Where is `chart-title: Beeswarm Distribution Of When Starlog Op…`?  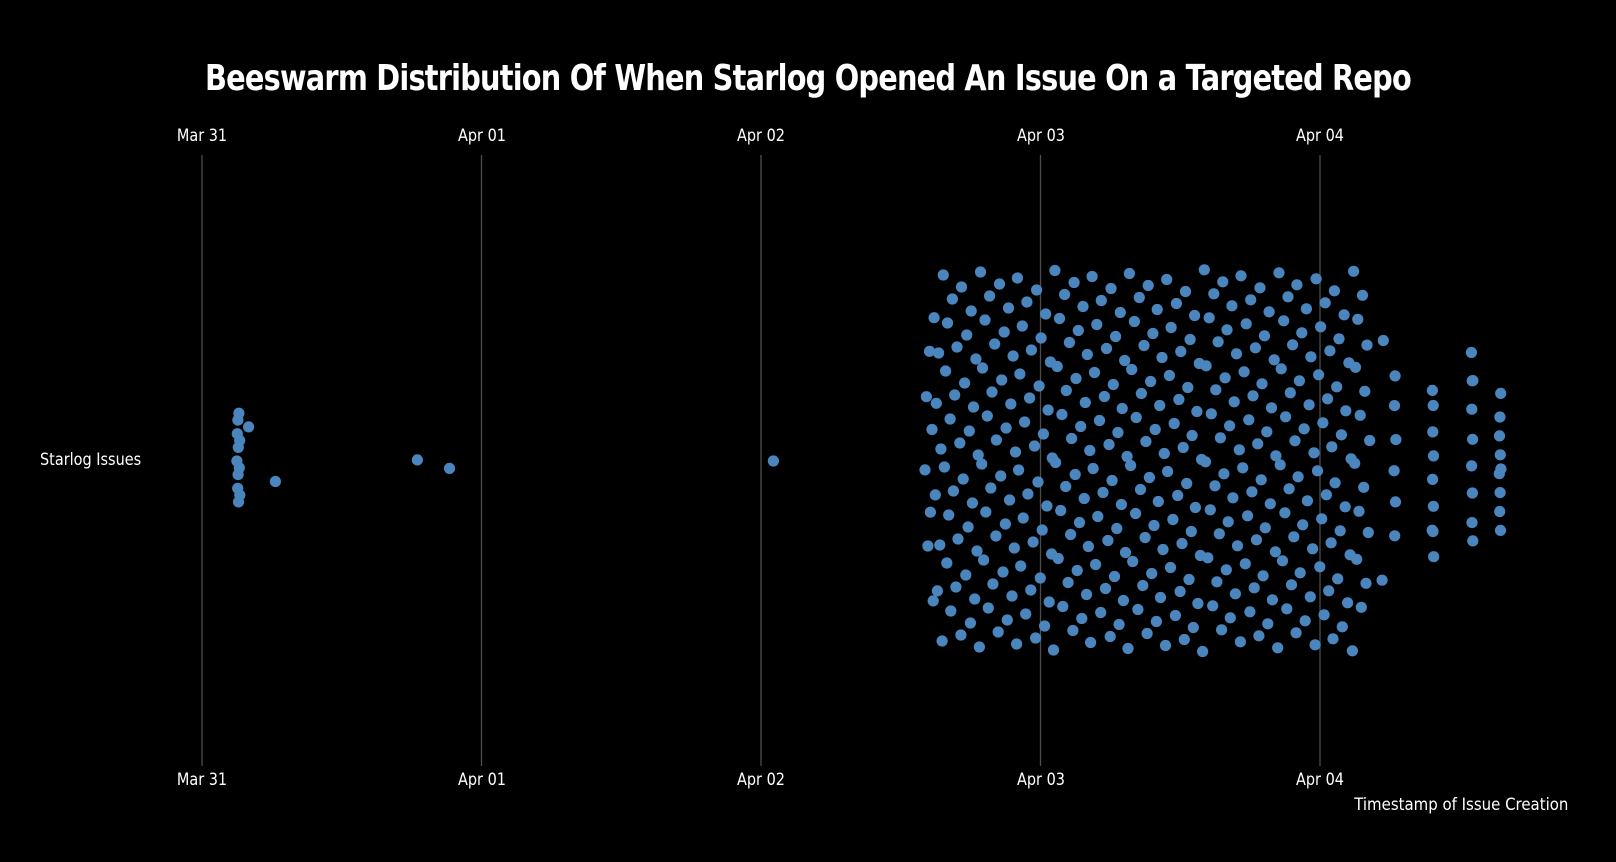 chart-title: Beeswarm Distribution Of When Starlog Op… is located at coordinates (808, 78).